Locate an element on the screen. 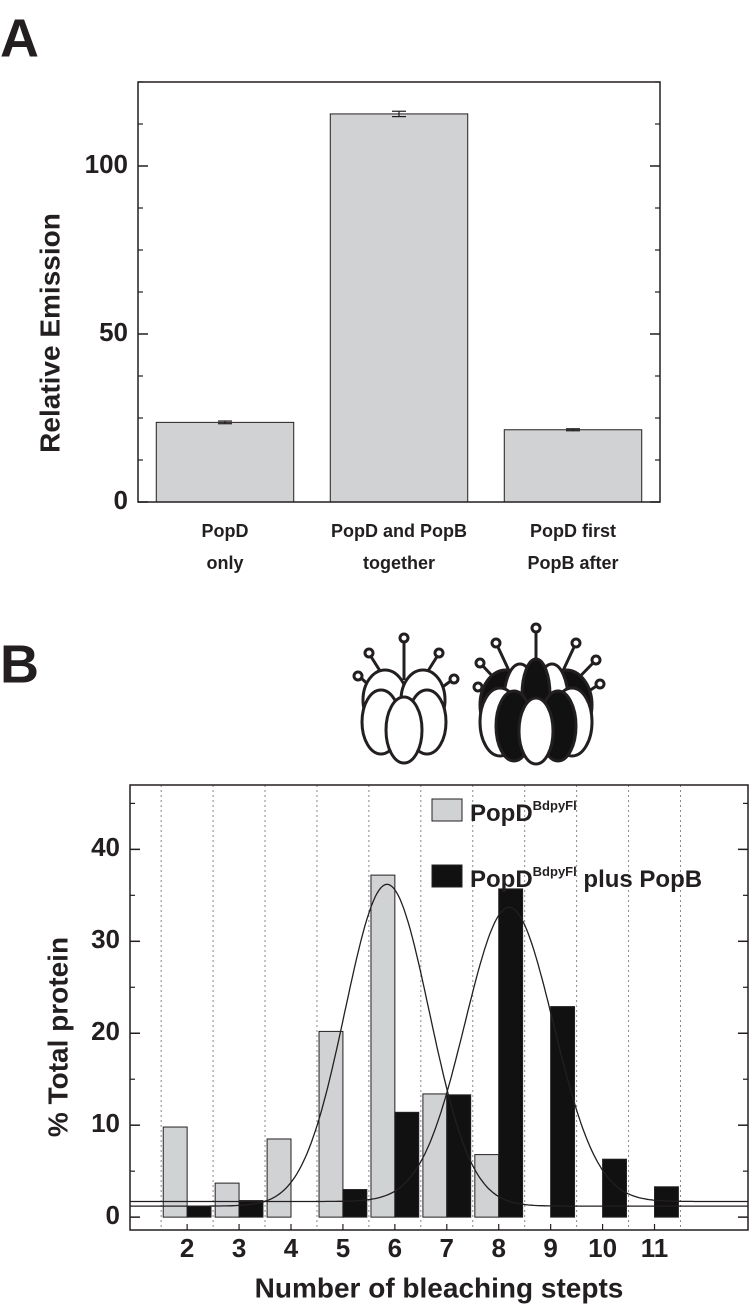 Image resolution: width=751 pixels, height=1315 pixels. x-tick-label: PopD first is located at coordinates (573, 531).